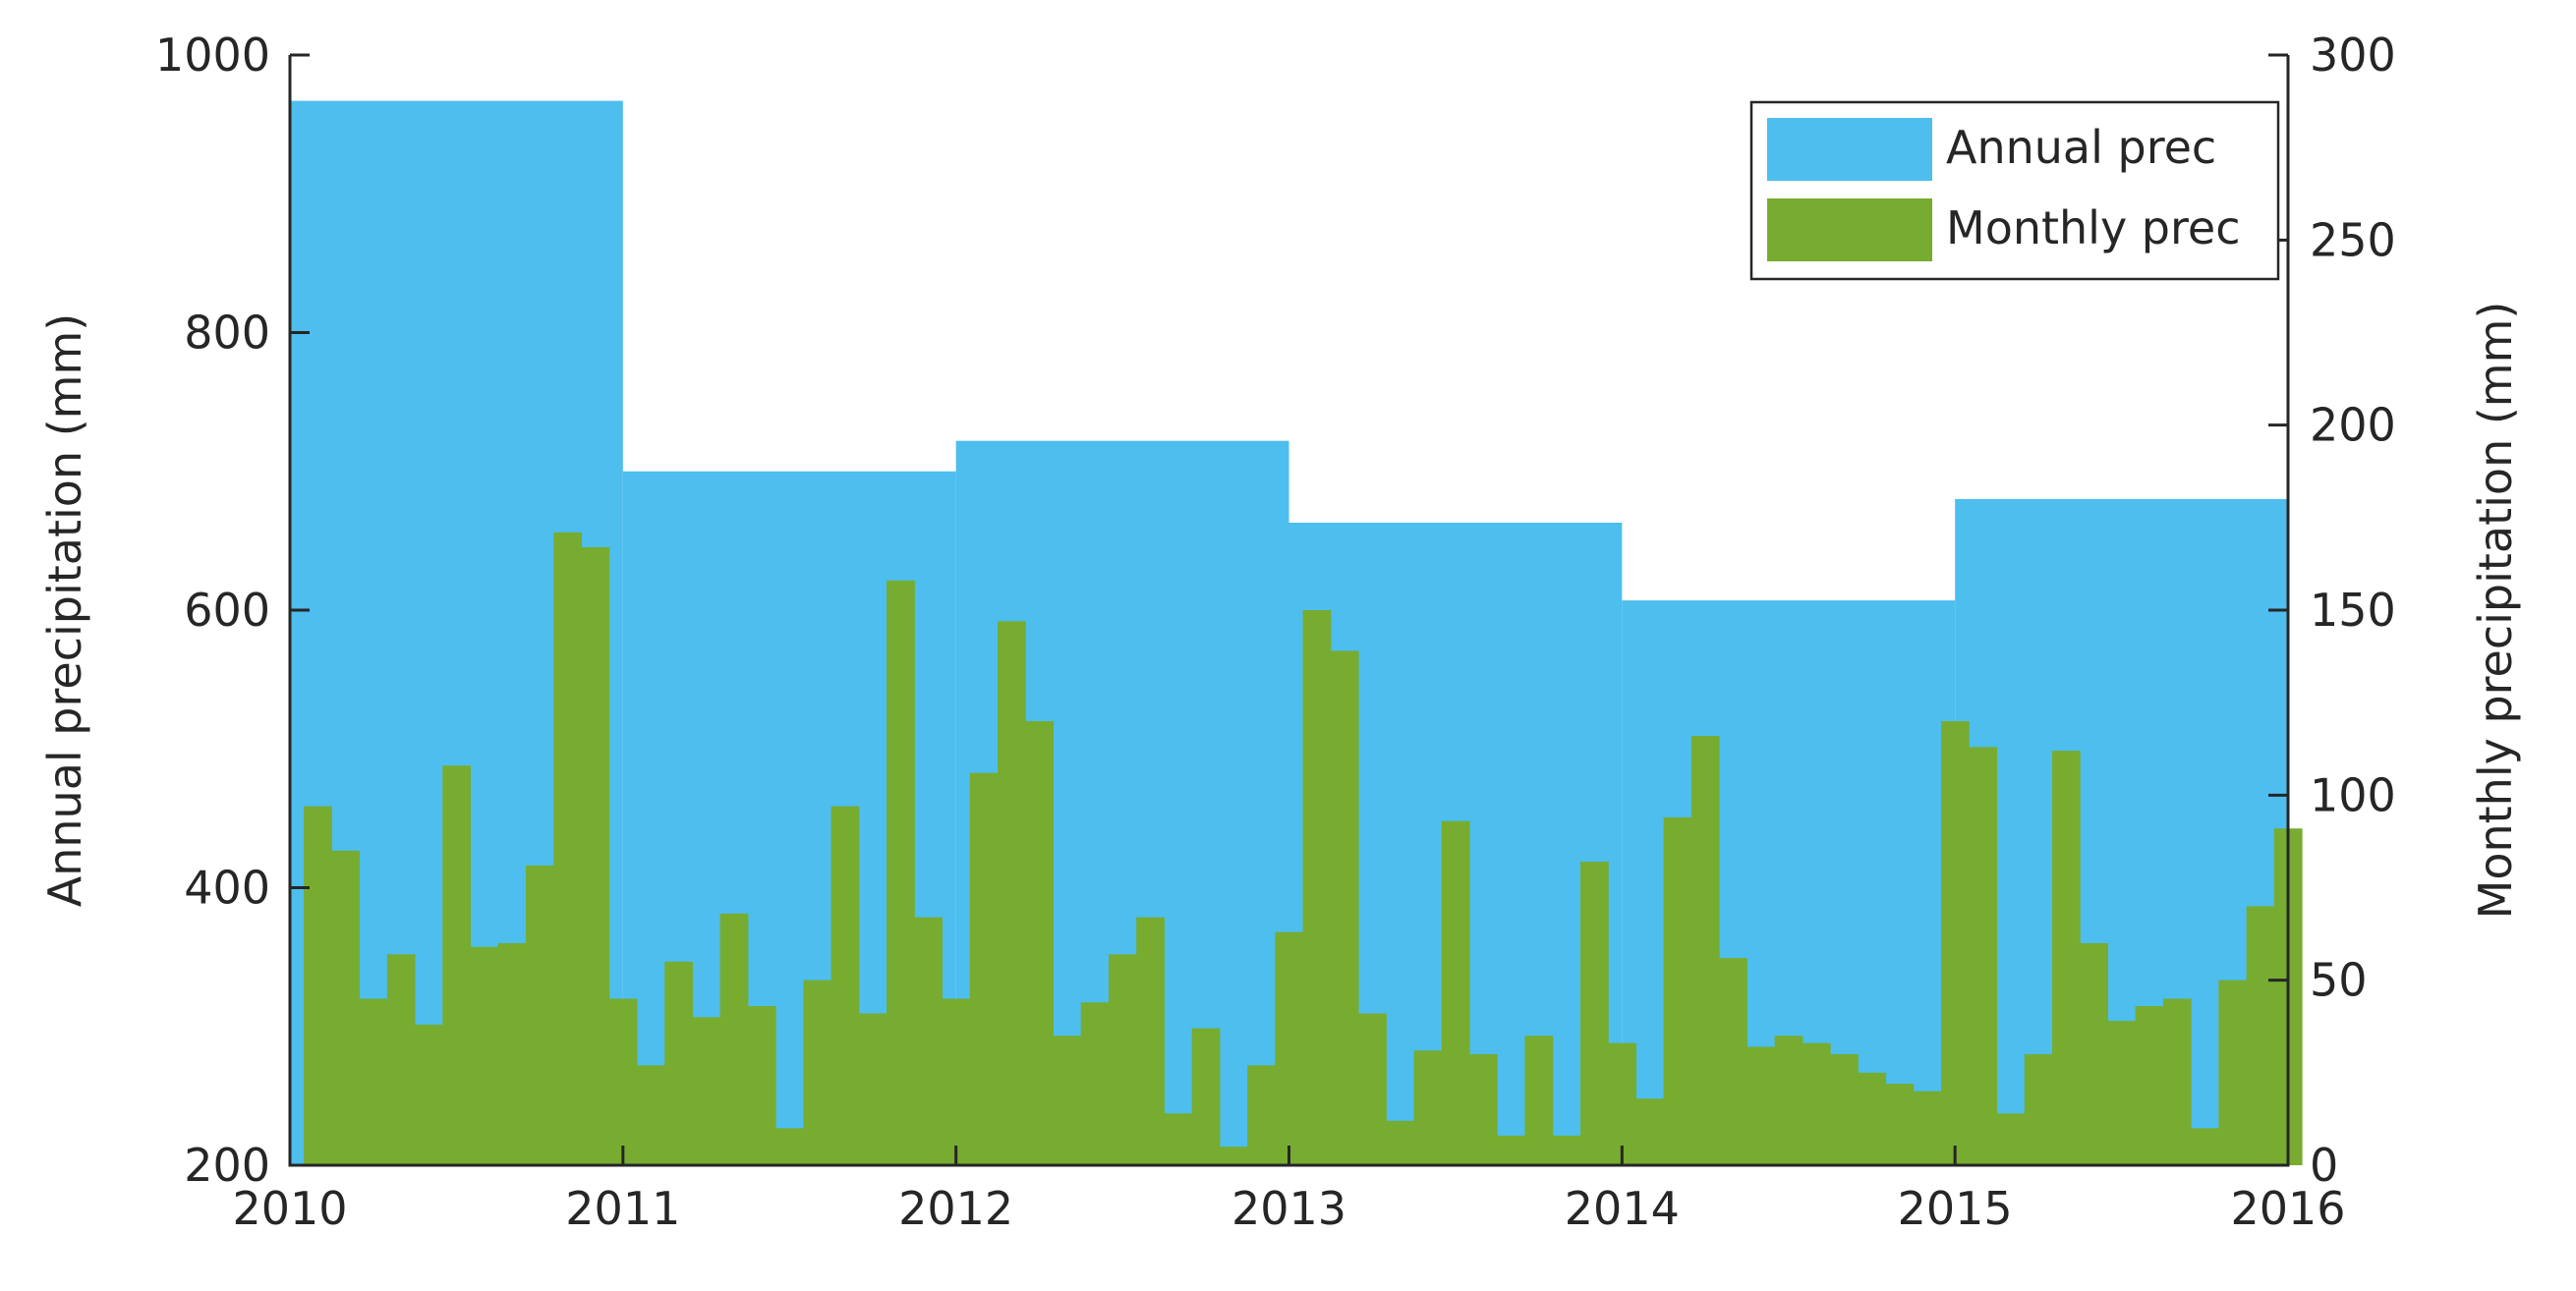  I want to click on x-tick-label: 2011, so click(623, 1208).